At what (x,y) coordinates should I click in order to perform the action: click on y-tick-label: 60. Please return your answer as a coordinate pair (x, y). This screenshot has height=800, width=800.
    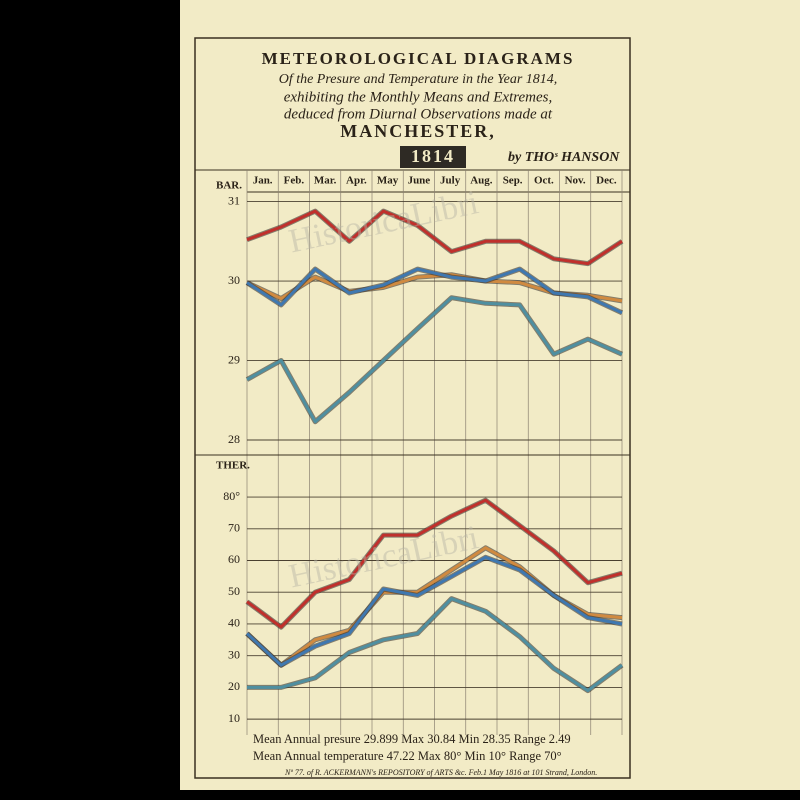
    Looking at the image, I should click on (234, 559).